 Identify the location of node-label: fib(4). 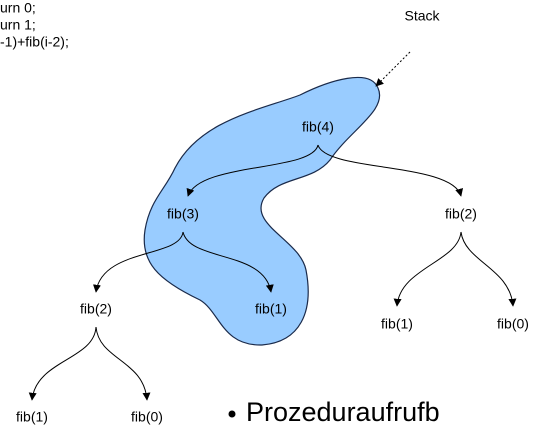
(318, 127).